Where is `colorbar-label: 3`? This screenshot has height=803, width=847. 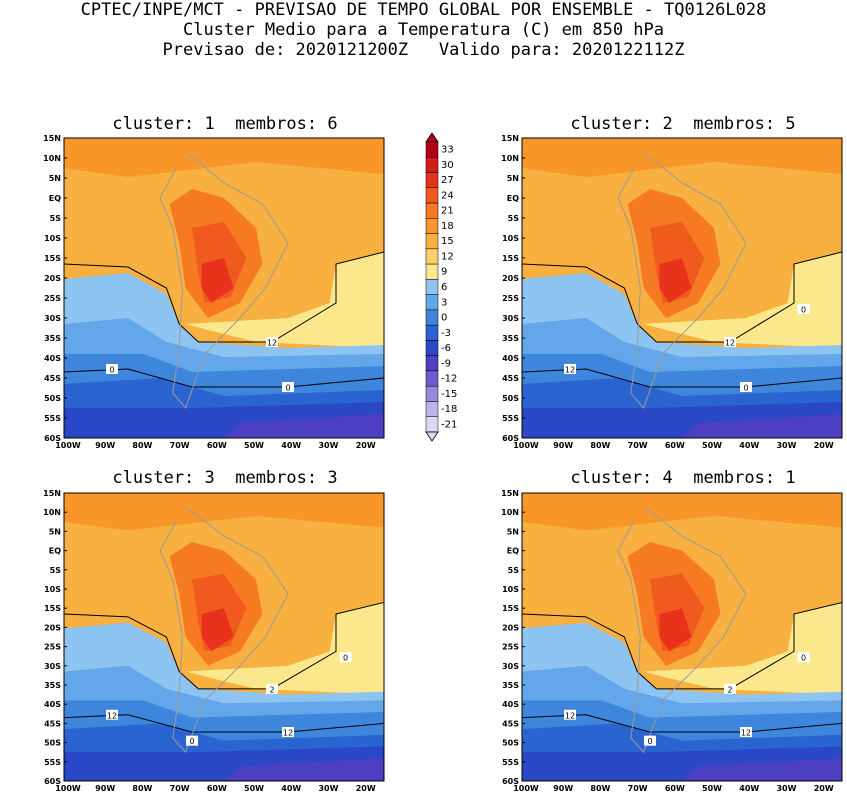 colorbar-label: 3 is located at coordinates (444, 302).